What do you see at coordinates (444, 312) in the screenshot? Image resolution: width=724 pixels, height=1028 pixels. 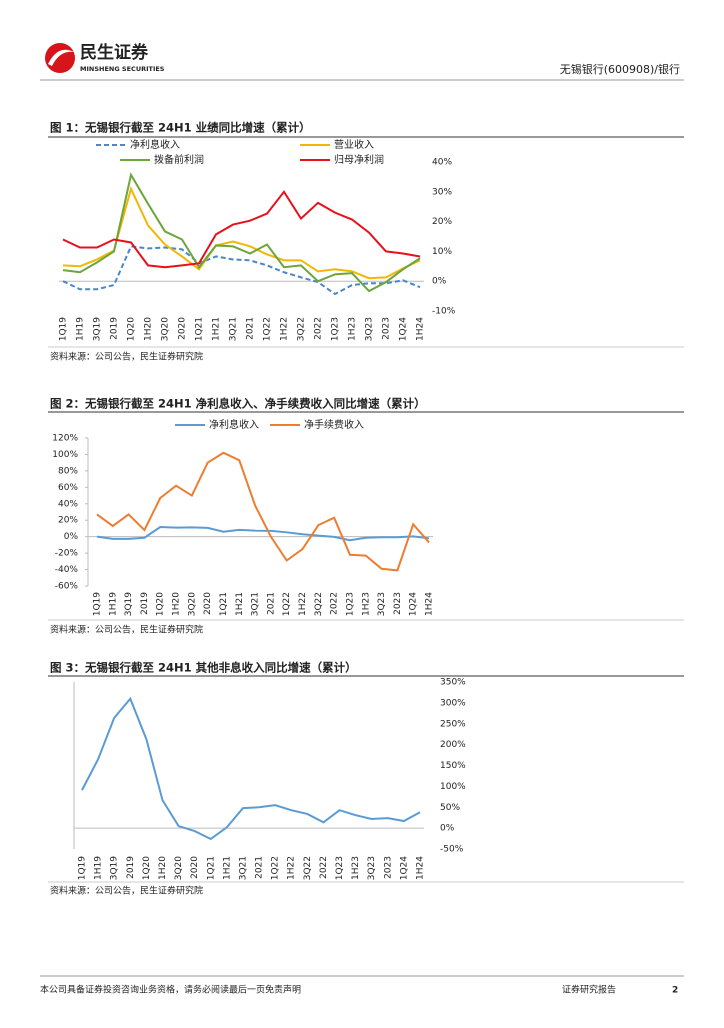 I see `y-tick-label: -10%` at bounding box center [444, 312].